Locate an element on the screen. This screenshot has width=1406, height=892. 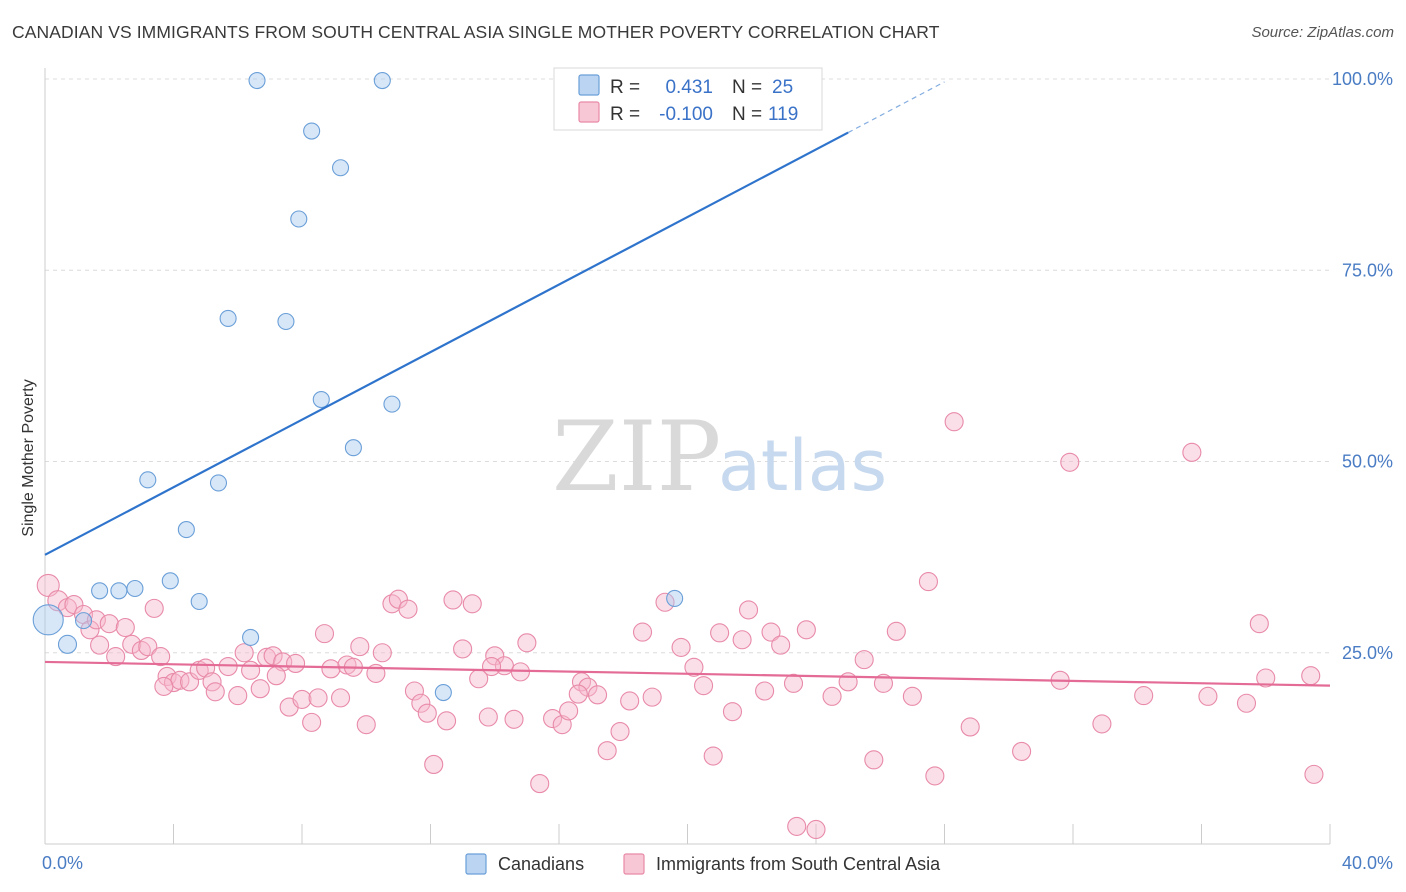
y-tick-label: 25.0% is located at coordinates (1367, 653).